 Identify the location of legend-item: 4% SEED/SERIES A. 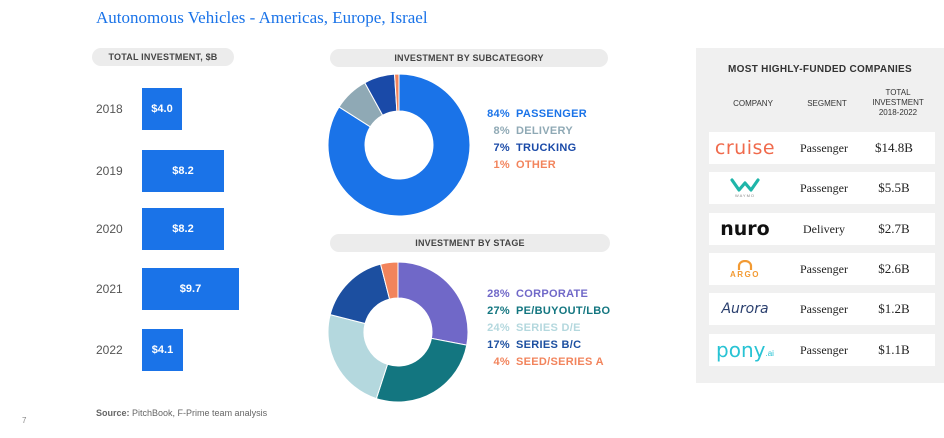
(544, 362).